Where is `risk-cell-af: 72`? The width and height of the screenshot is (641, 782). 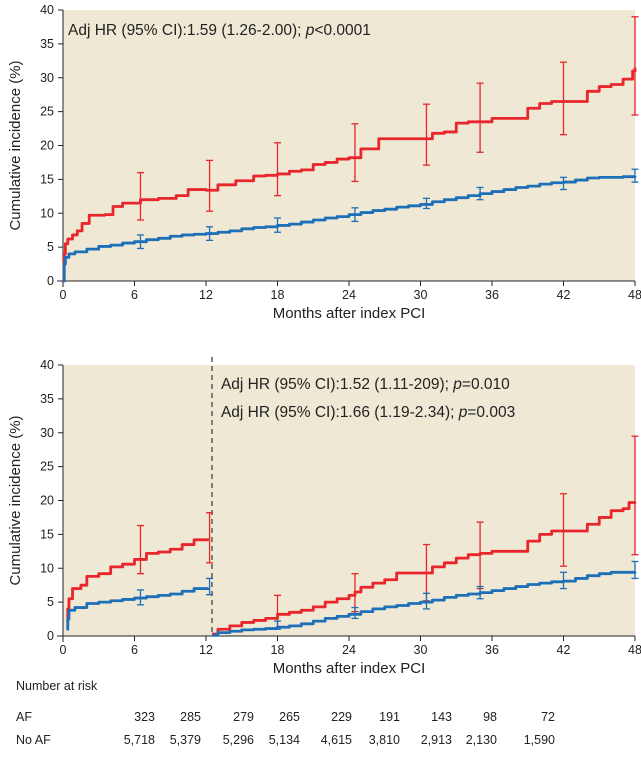 risk-cell-af: 72 is located at coordinates (548, 717).